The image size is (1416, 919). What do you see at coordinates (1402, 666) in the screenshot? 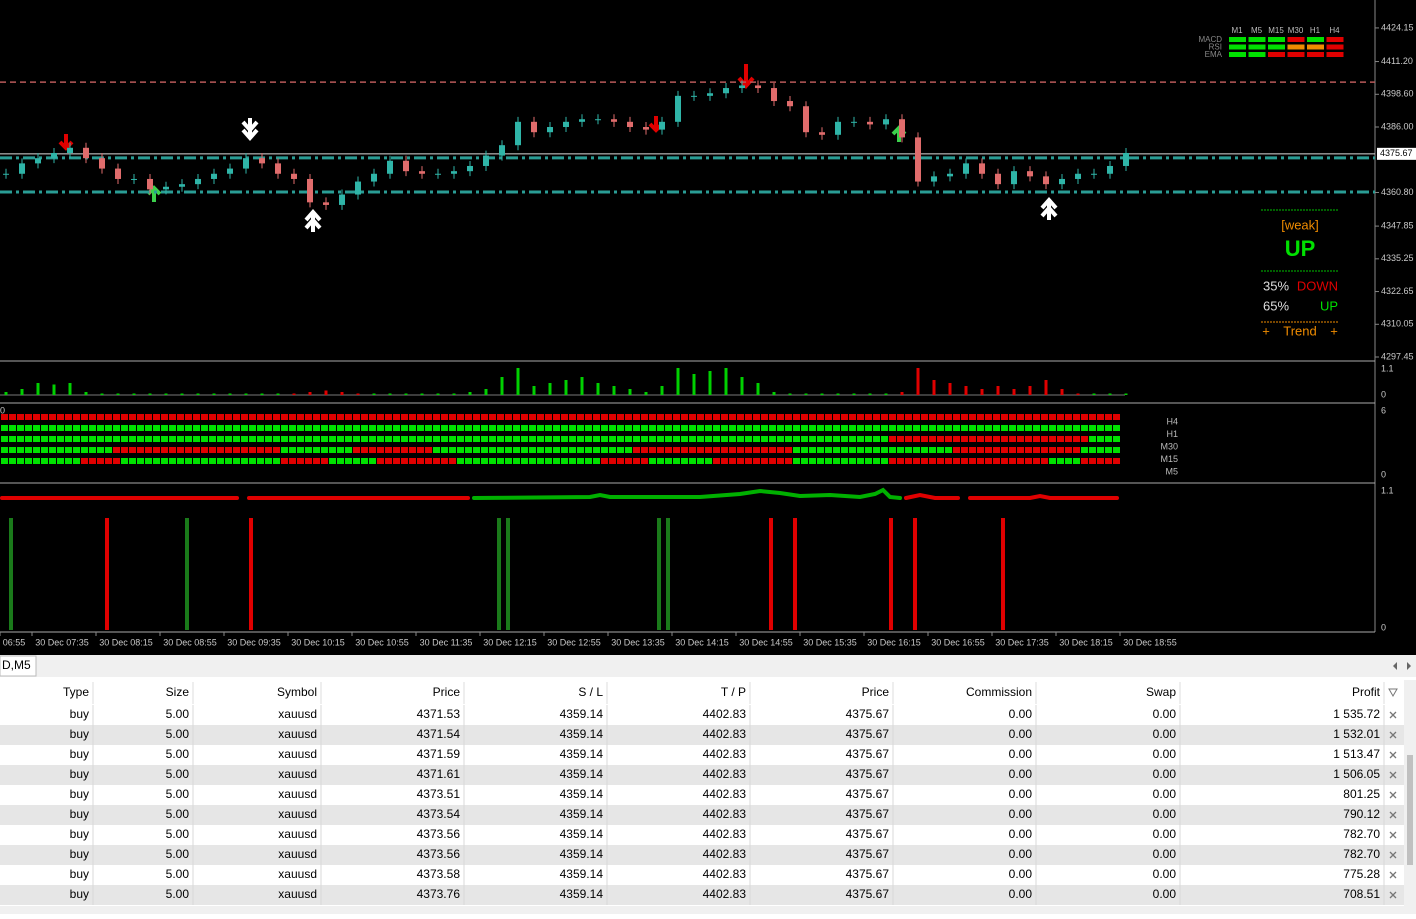
I see `tab-scroll` at bounding box center [1402, 666].